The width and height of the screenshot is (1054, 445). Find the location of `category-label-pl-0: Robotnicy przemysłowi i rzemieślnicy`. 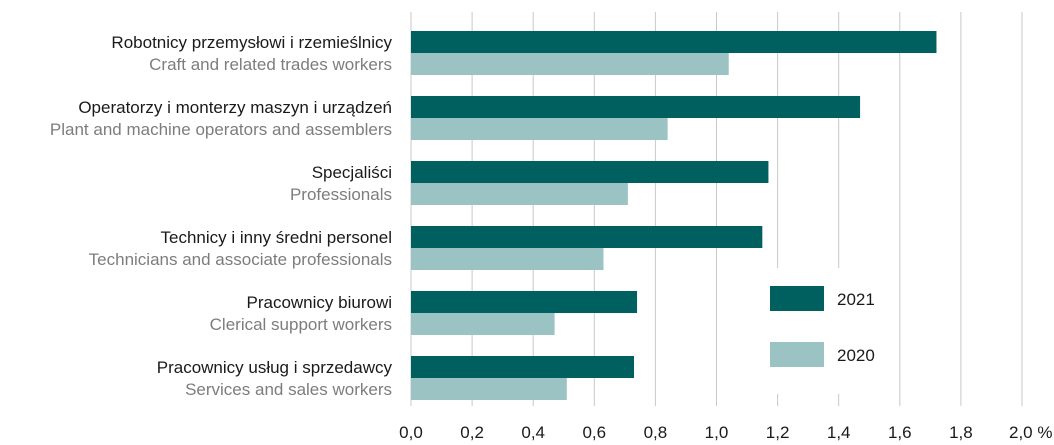

category-label-pl-0: Robotnicy przemysłowi i rzemieślnicy is located at coordinates (251, 42).